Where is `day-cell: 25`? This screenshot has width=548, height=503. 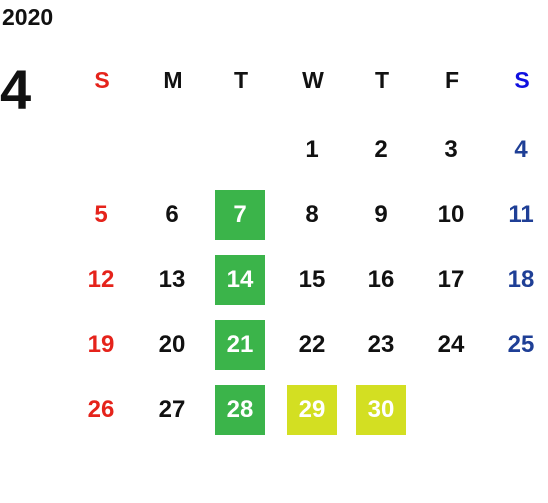 day-cell: 25 is located at coordinates (521, 344).